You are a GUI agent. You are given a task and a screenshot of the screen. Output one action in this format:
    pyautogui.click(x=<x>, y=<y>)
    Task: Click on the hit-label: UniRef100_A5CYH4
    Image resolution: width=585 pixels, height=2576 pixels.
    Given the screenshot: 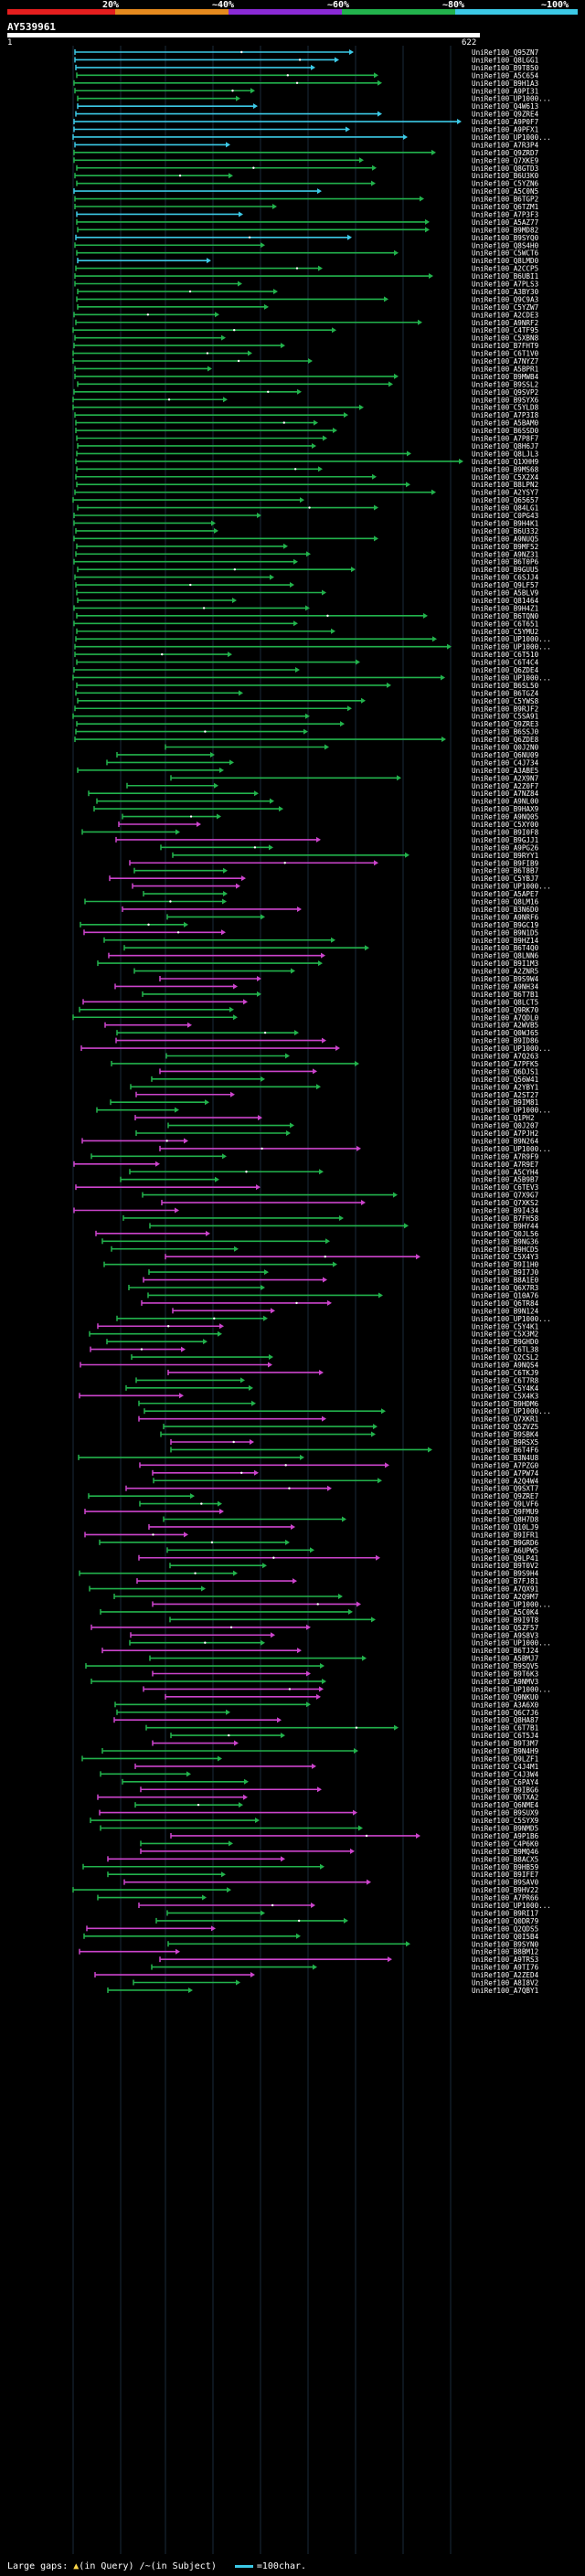 What is the action you would take?
    pyautogui.click(x=506, y=1172)
    